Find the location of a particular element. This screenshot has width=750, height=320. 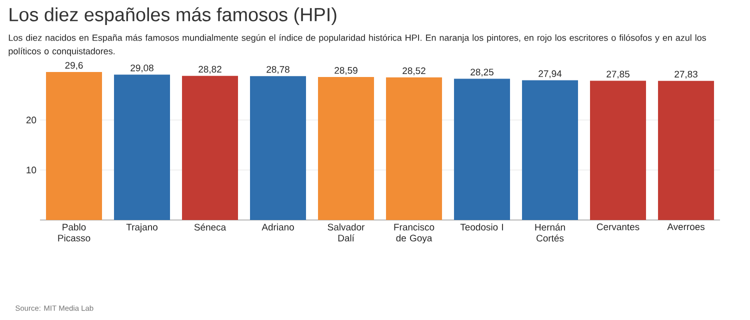

x-tick-label: Salvador Dalí is located at coordinates (346, 233).